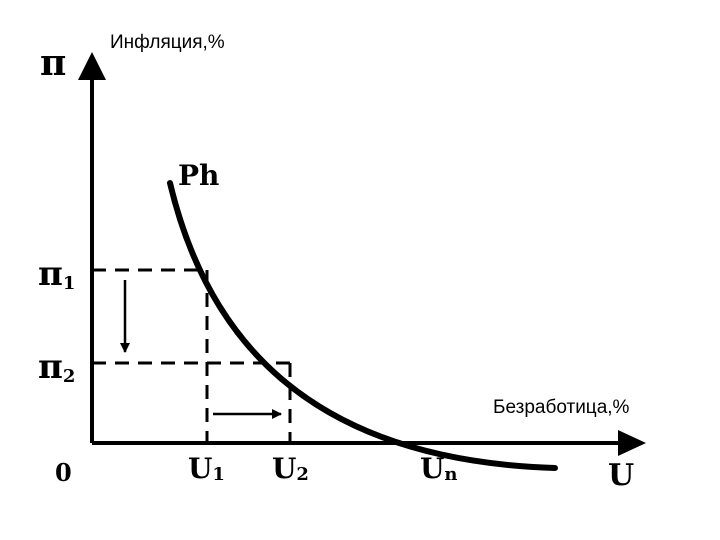 Image resolution: width=720 pixels, height=540 pixels. What do you see at coordinates (450, 474) in the screenshot?
I see `un-sub: n` at bounding box center [450, 474].